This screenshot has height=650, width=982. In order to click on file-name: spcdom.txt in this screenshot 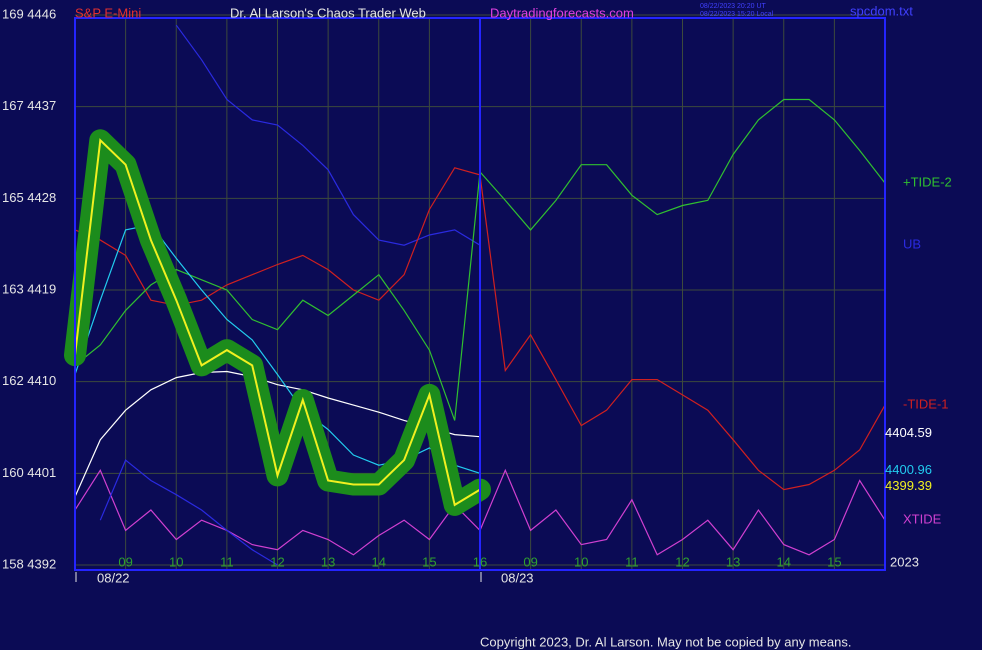, I will do `click(881, 10)`.